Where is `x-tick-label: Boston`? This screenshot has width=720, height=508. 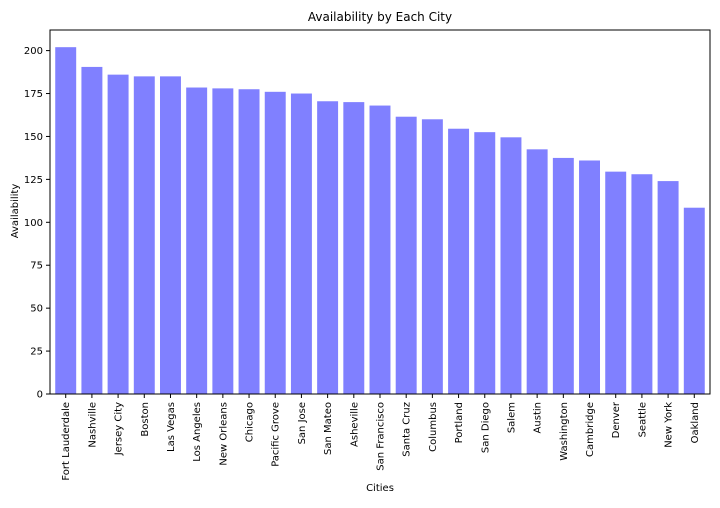
x-tick-label: Boston is located at coordinates (145, 419).